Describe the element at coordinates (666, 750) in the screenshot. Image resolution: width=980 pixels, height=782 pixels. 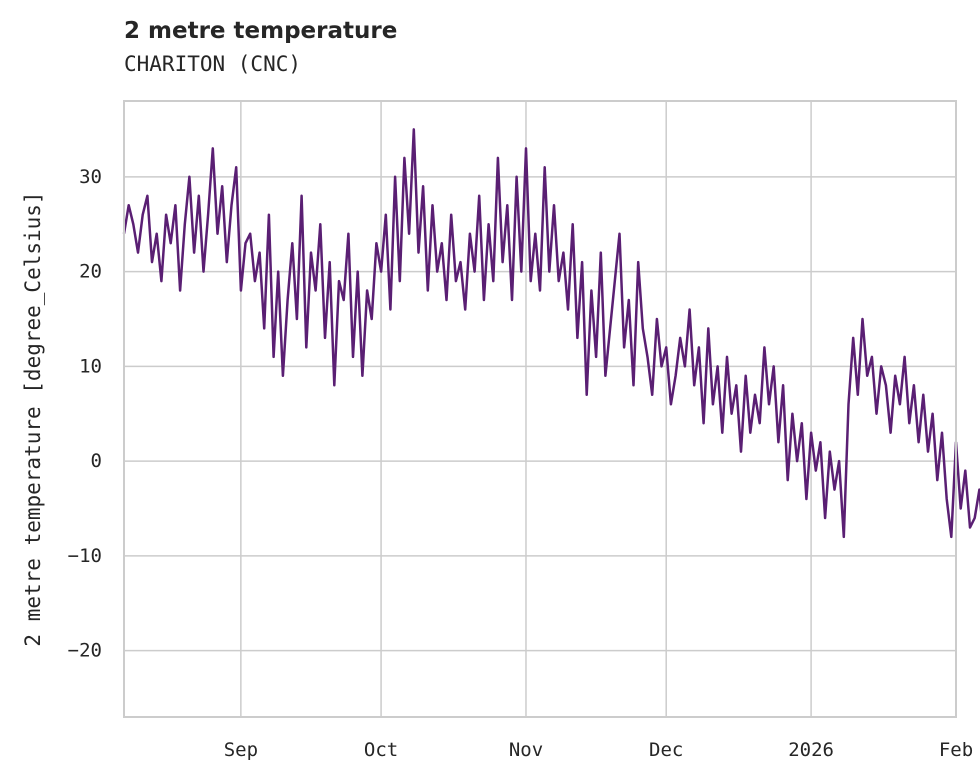
I see `x-tick-label: Dec` at that location.